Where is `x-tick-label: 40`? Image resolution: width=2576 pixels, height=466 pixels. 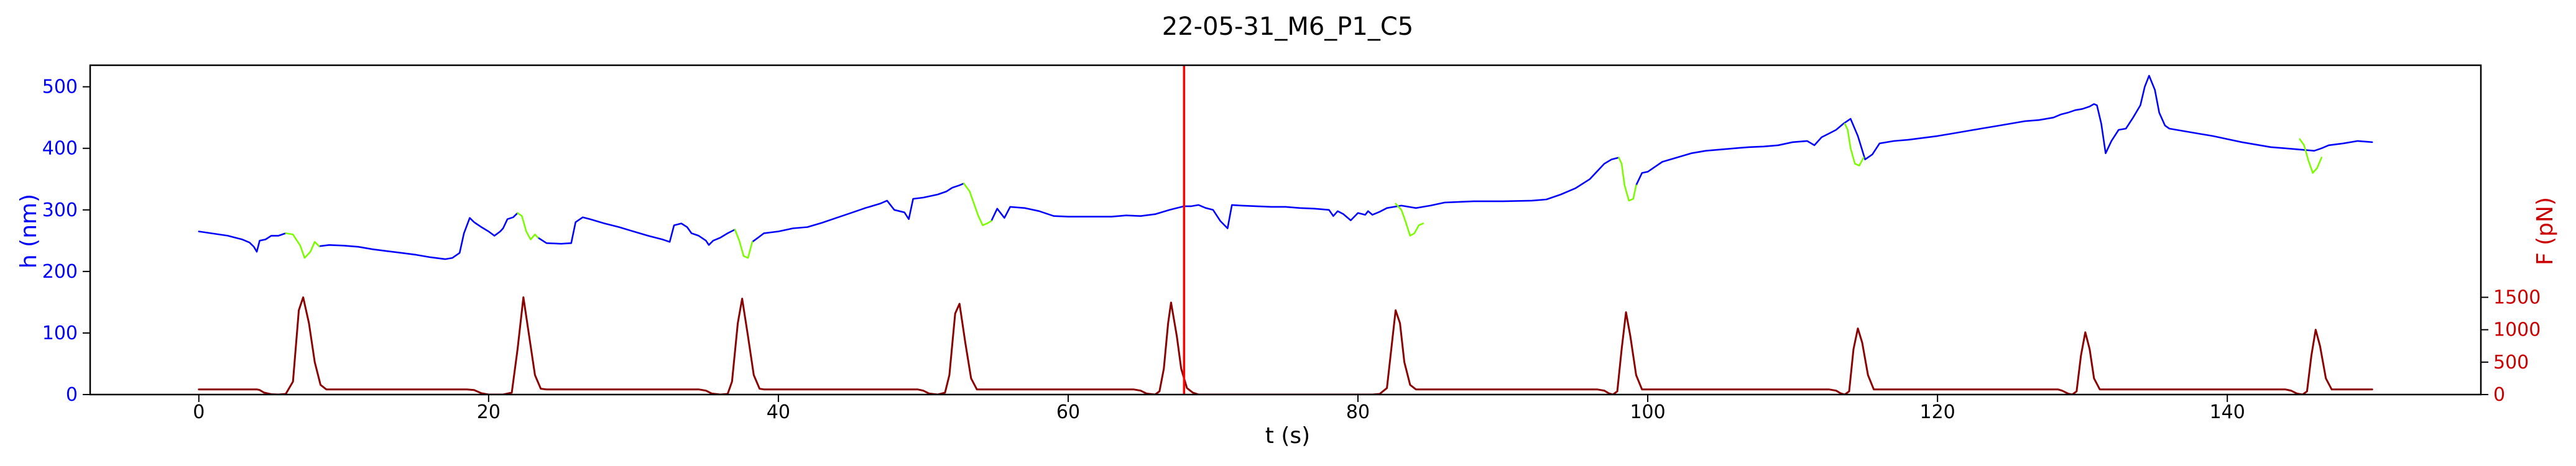
x-tick-label: 40 is located at coordinates (778, 412).